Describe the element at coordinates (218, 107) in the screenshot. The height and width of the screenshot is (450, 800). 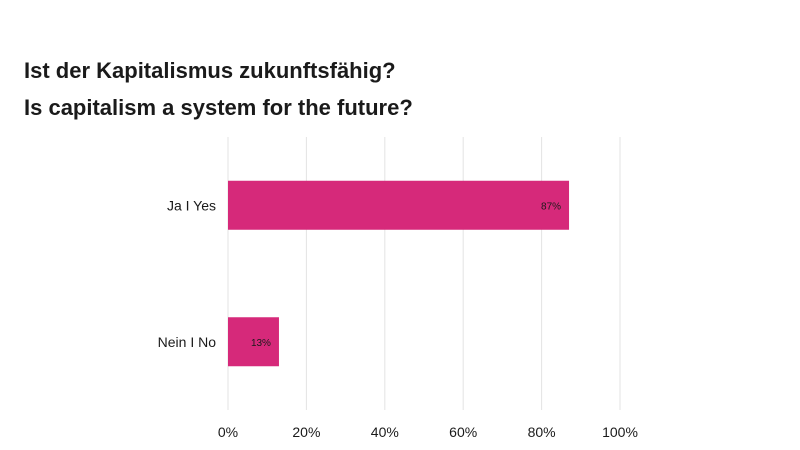
I see `chart-subtitle: Is capitalism a system for the future?` at that location.